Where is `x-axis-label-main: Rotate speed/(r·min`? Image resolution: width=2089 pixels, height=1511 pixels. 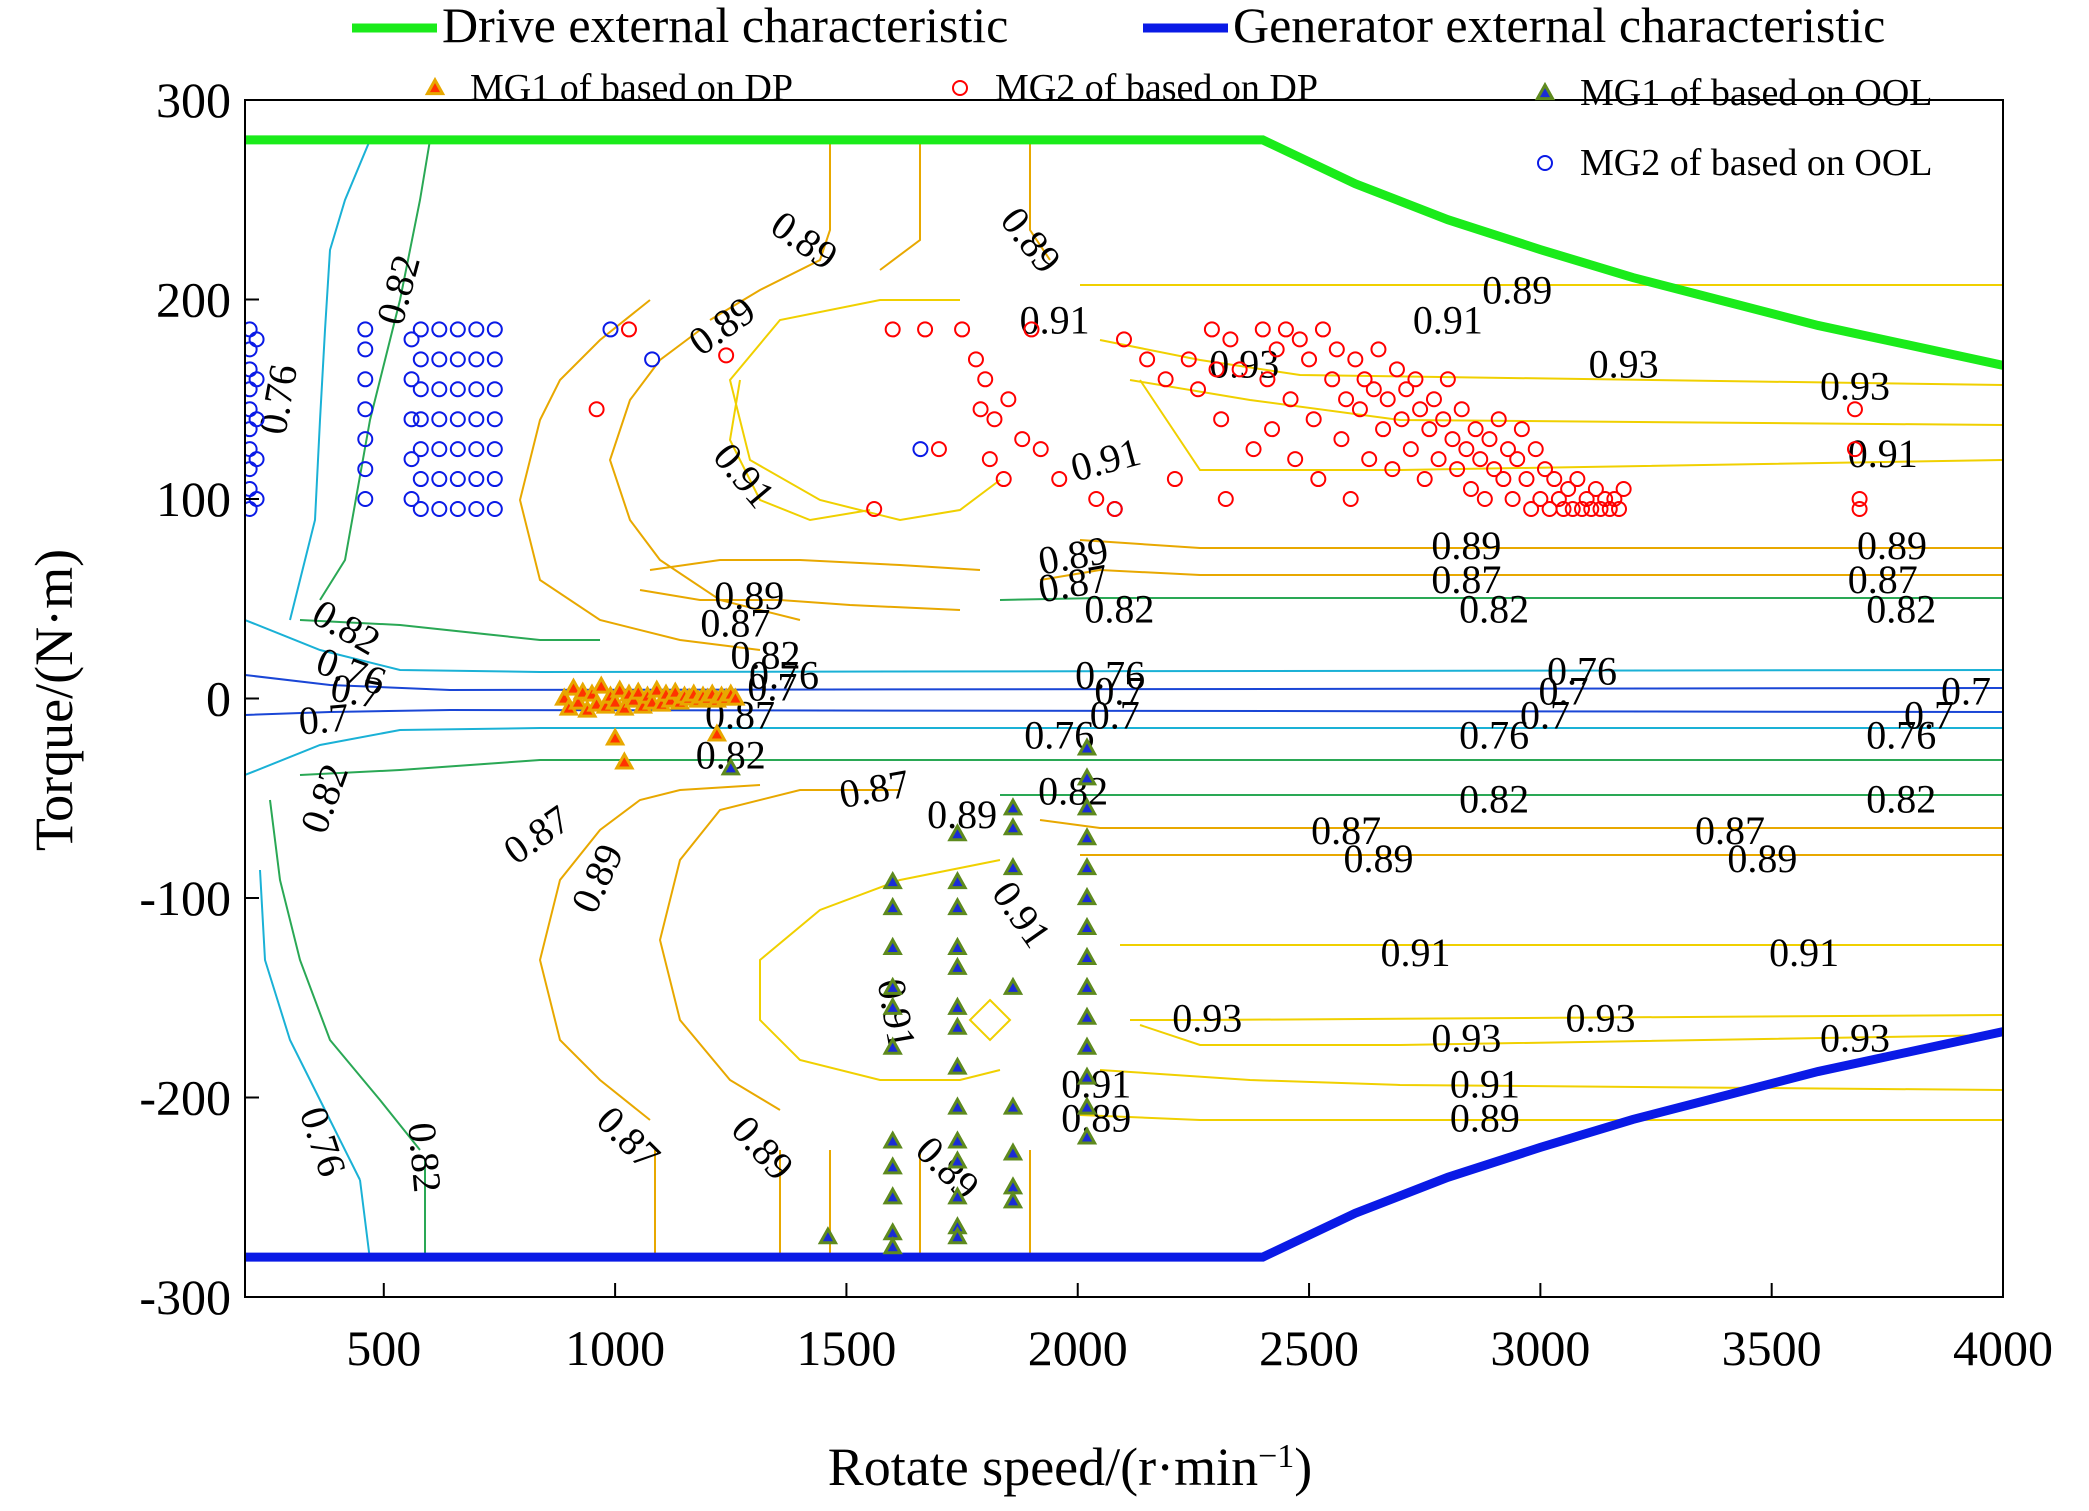
x-axis-label-main: Rotate speed/(r·min is located at coordinates (1043, 1467).